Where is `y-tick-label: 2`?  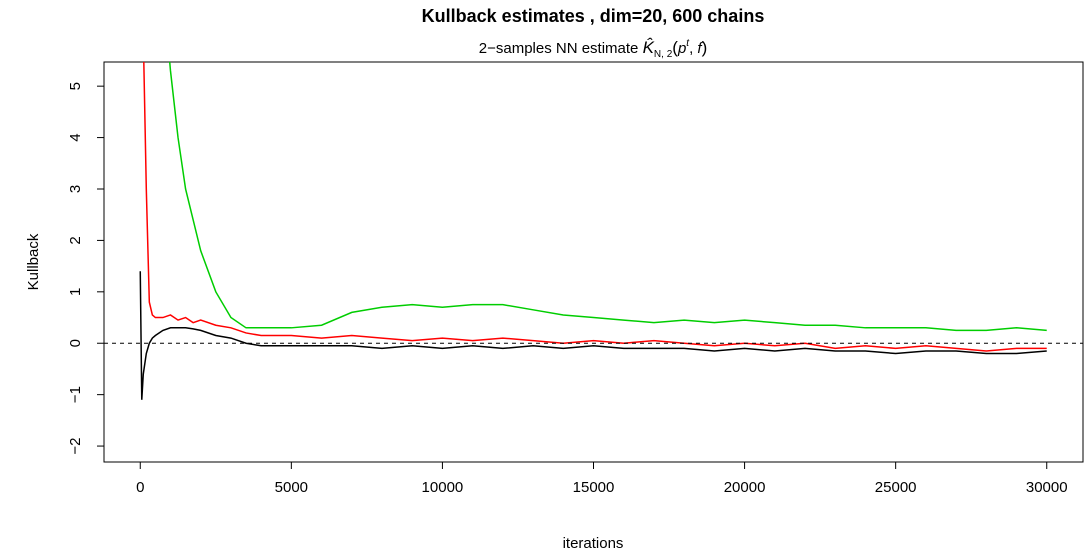
y-tick-label: 2 is located at coordinates (75, 240).